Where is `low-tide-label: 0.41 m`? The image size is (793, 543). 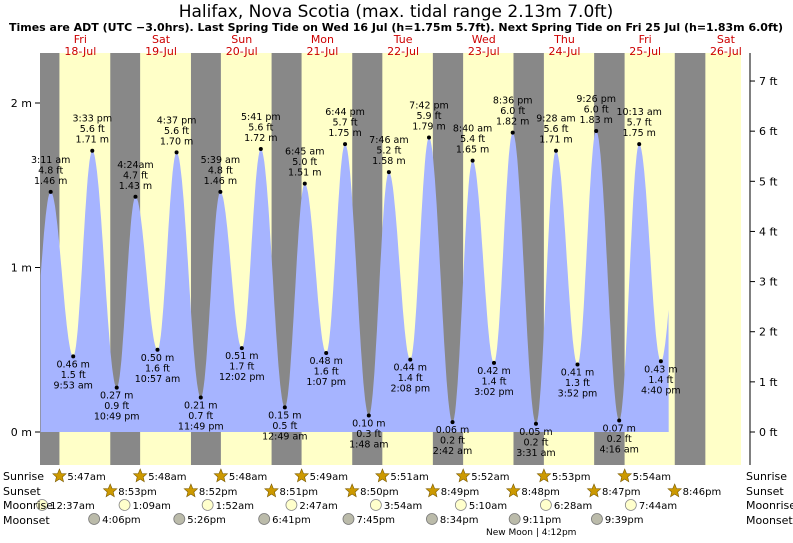 low-tide-label: 0.41 m is located at coordinates (577, 373).